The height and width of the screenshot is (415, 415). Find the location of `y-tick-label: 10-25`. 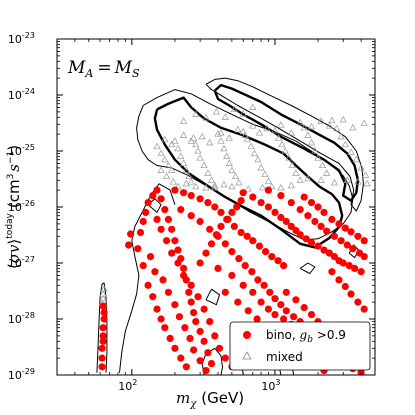

y-tick-label: 10-25 is located at coordinates (21, 150).